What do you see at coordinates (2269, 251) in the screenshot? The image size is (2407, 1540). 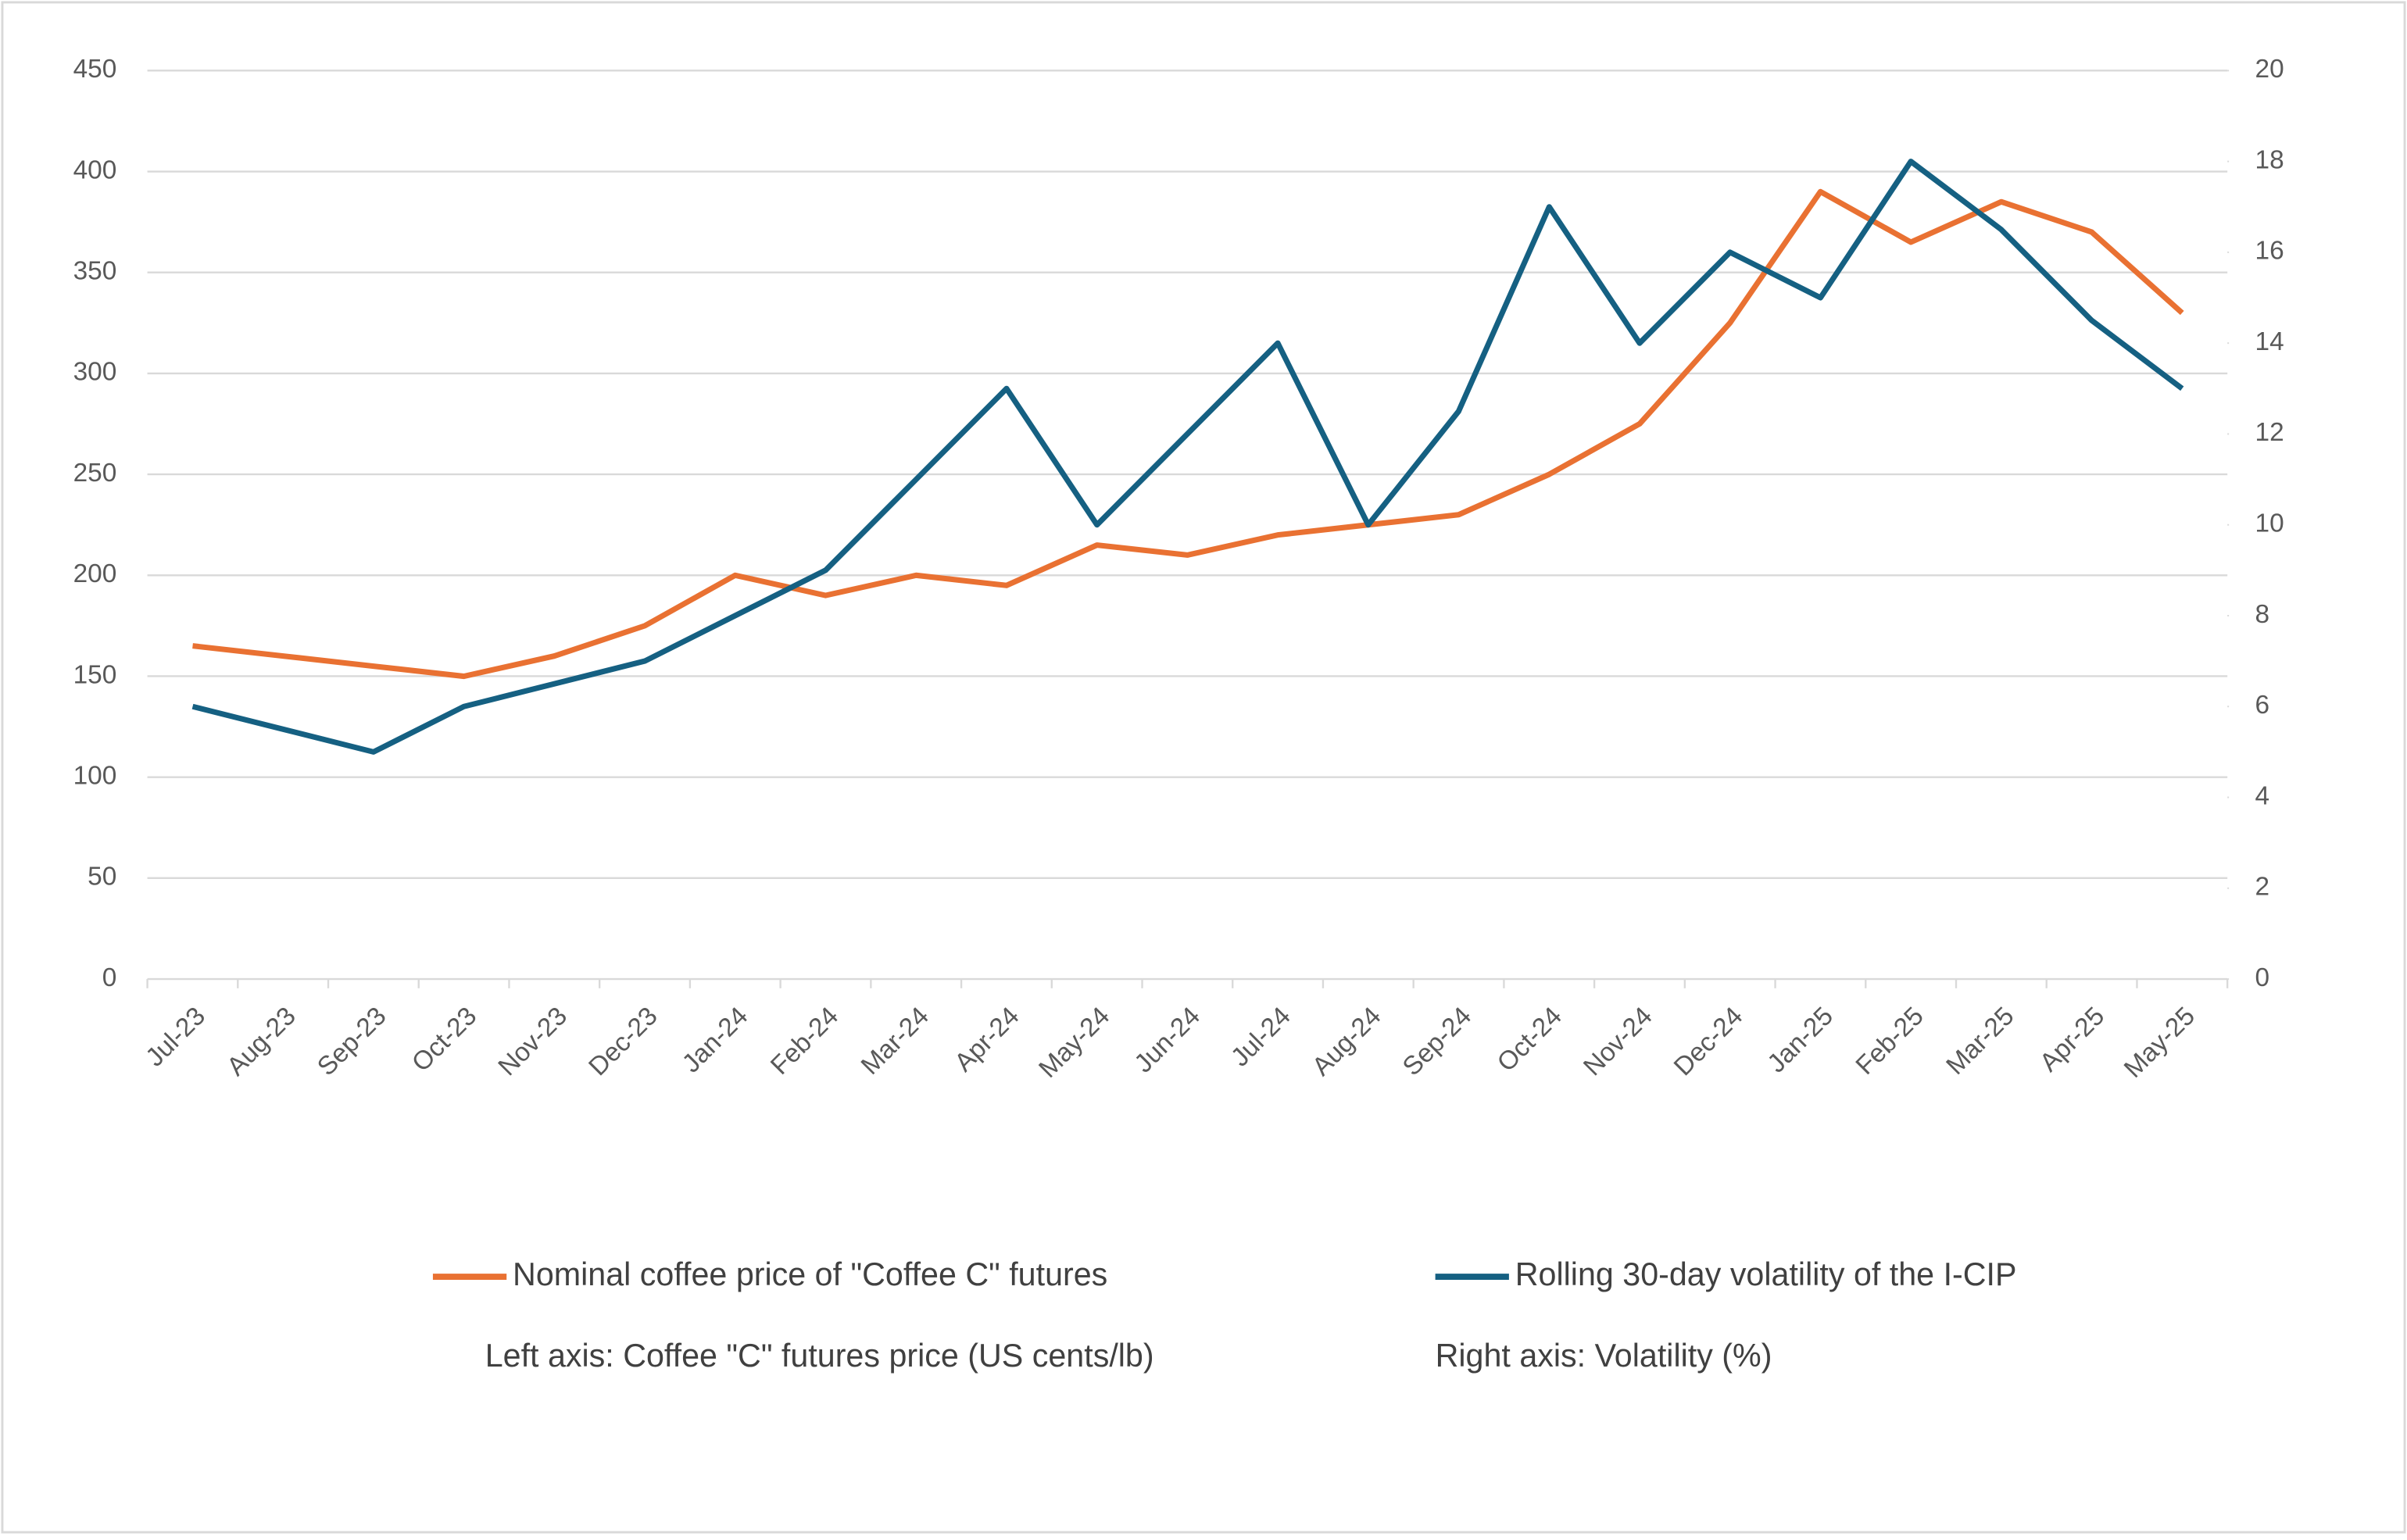 I see `y2-tick-label: 16` at bounding box center [2269, 251].